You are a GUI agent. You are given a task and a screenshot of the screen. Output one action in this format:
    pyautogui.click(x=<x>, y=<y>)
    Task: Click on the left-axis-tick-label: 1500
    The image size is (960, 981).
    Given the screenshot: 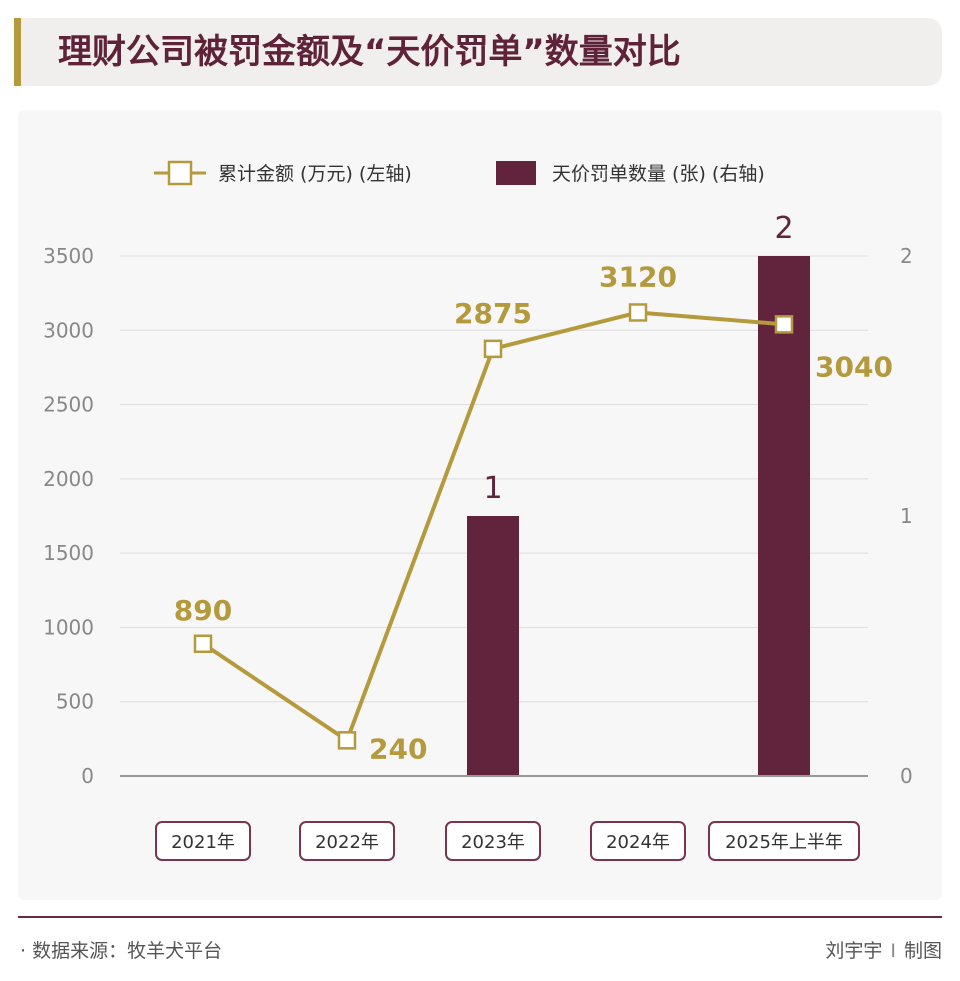 What is the action you would take?
    pyautogui.click(x=68, y=553)
    